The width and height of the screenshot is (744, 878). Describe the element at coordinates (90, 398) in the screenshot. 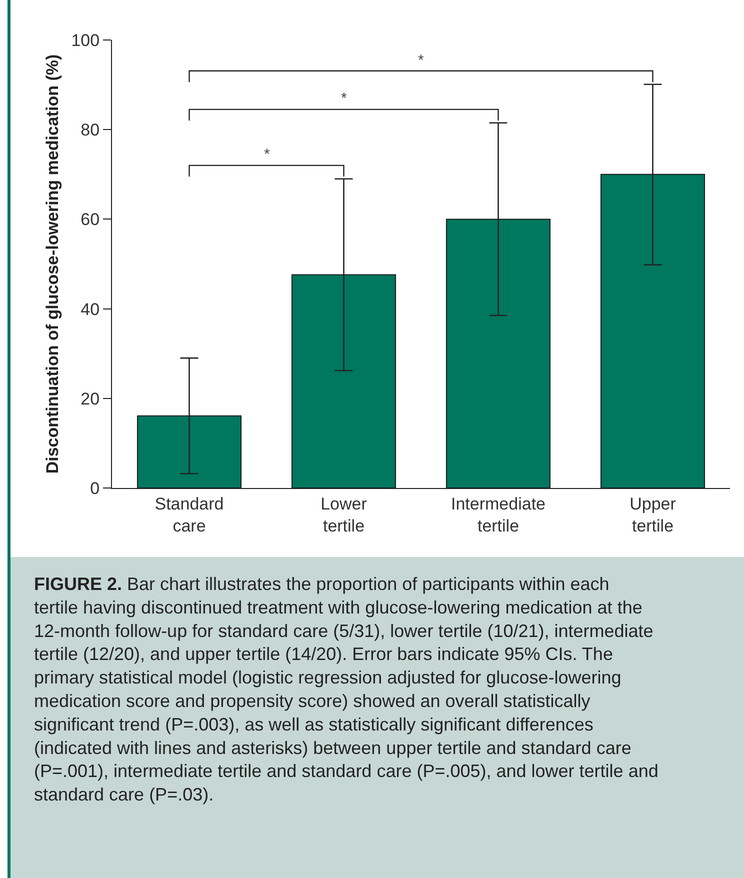

I see `y-tick-label: 20` at that location.